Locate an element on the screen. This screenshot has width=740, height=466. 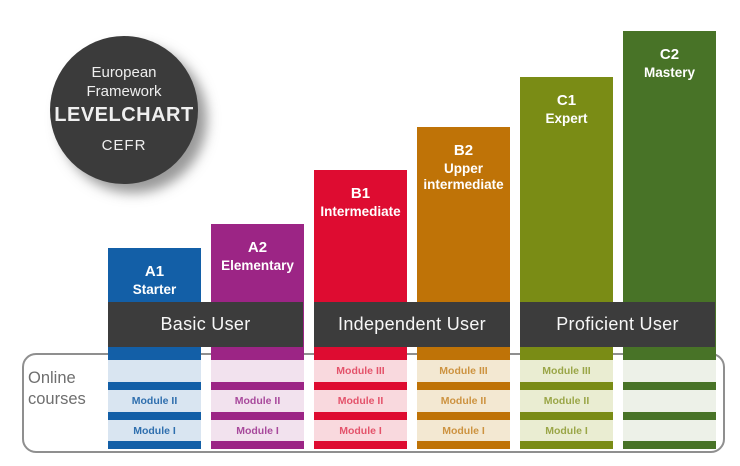
level-name: Mastery is located at coordinates (669, 72).